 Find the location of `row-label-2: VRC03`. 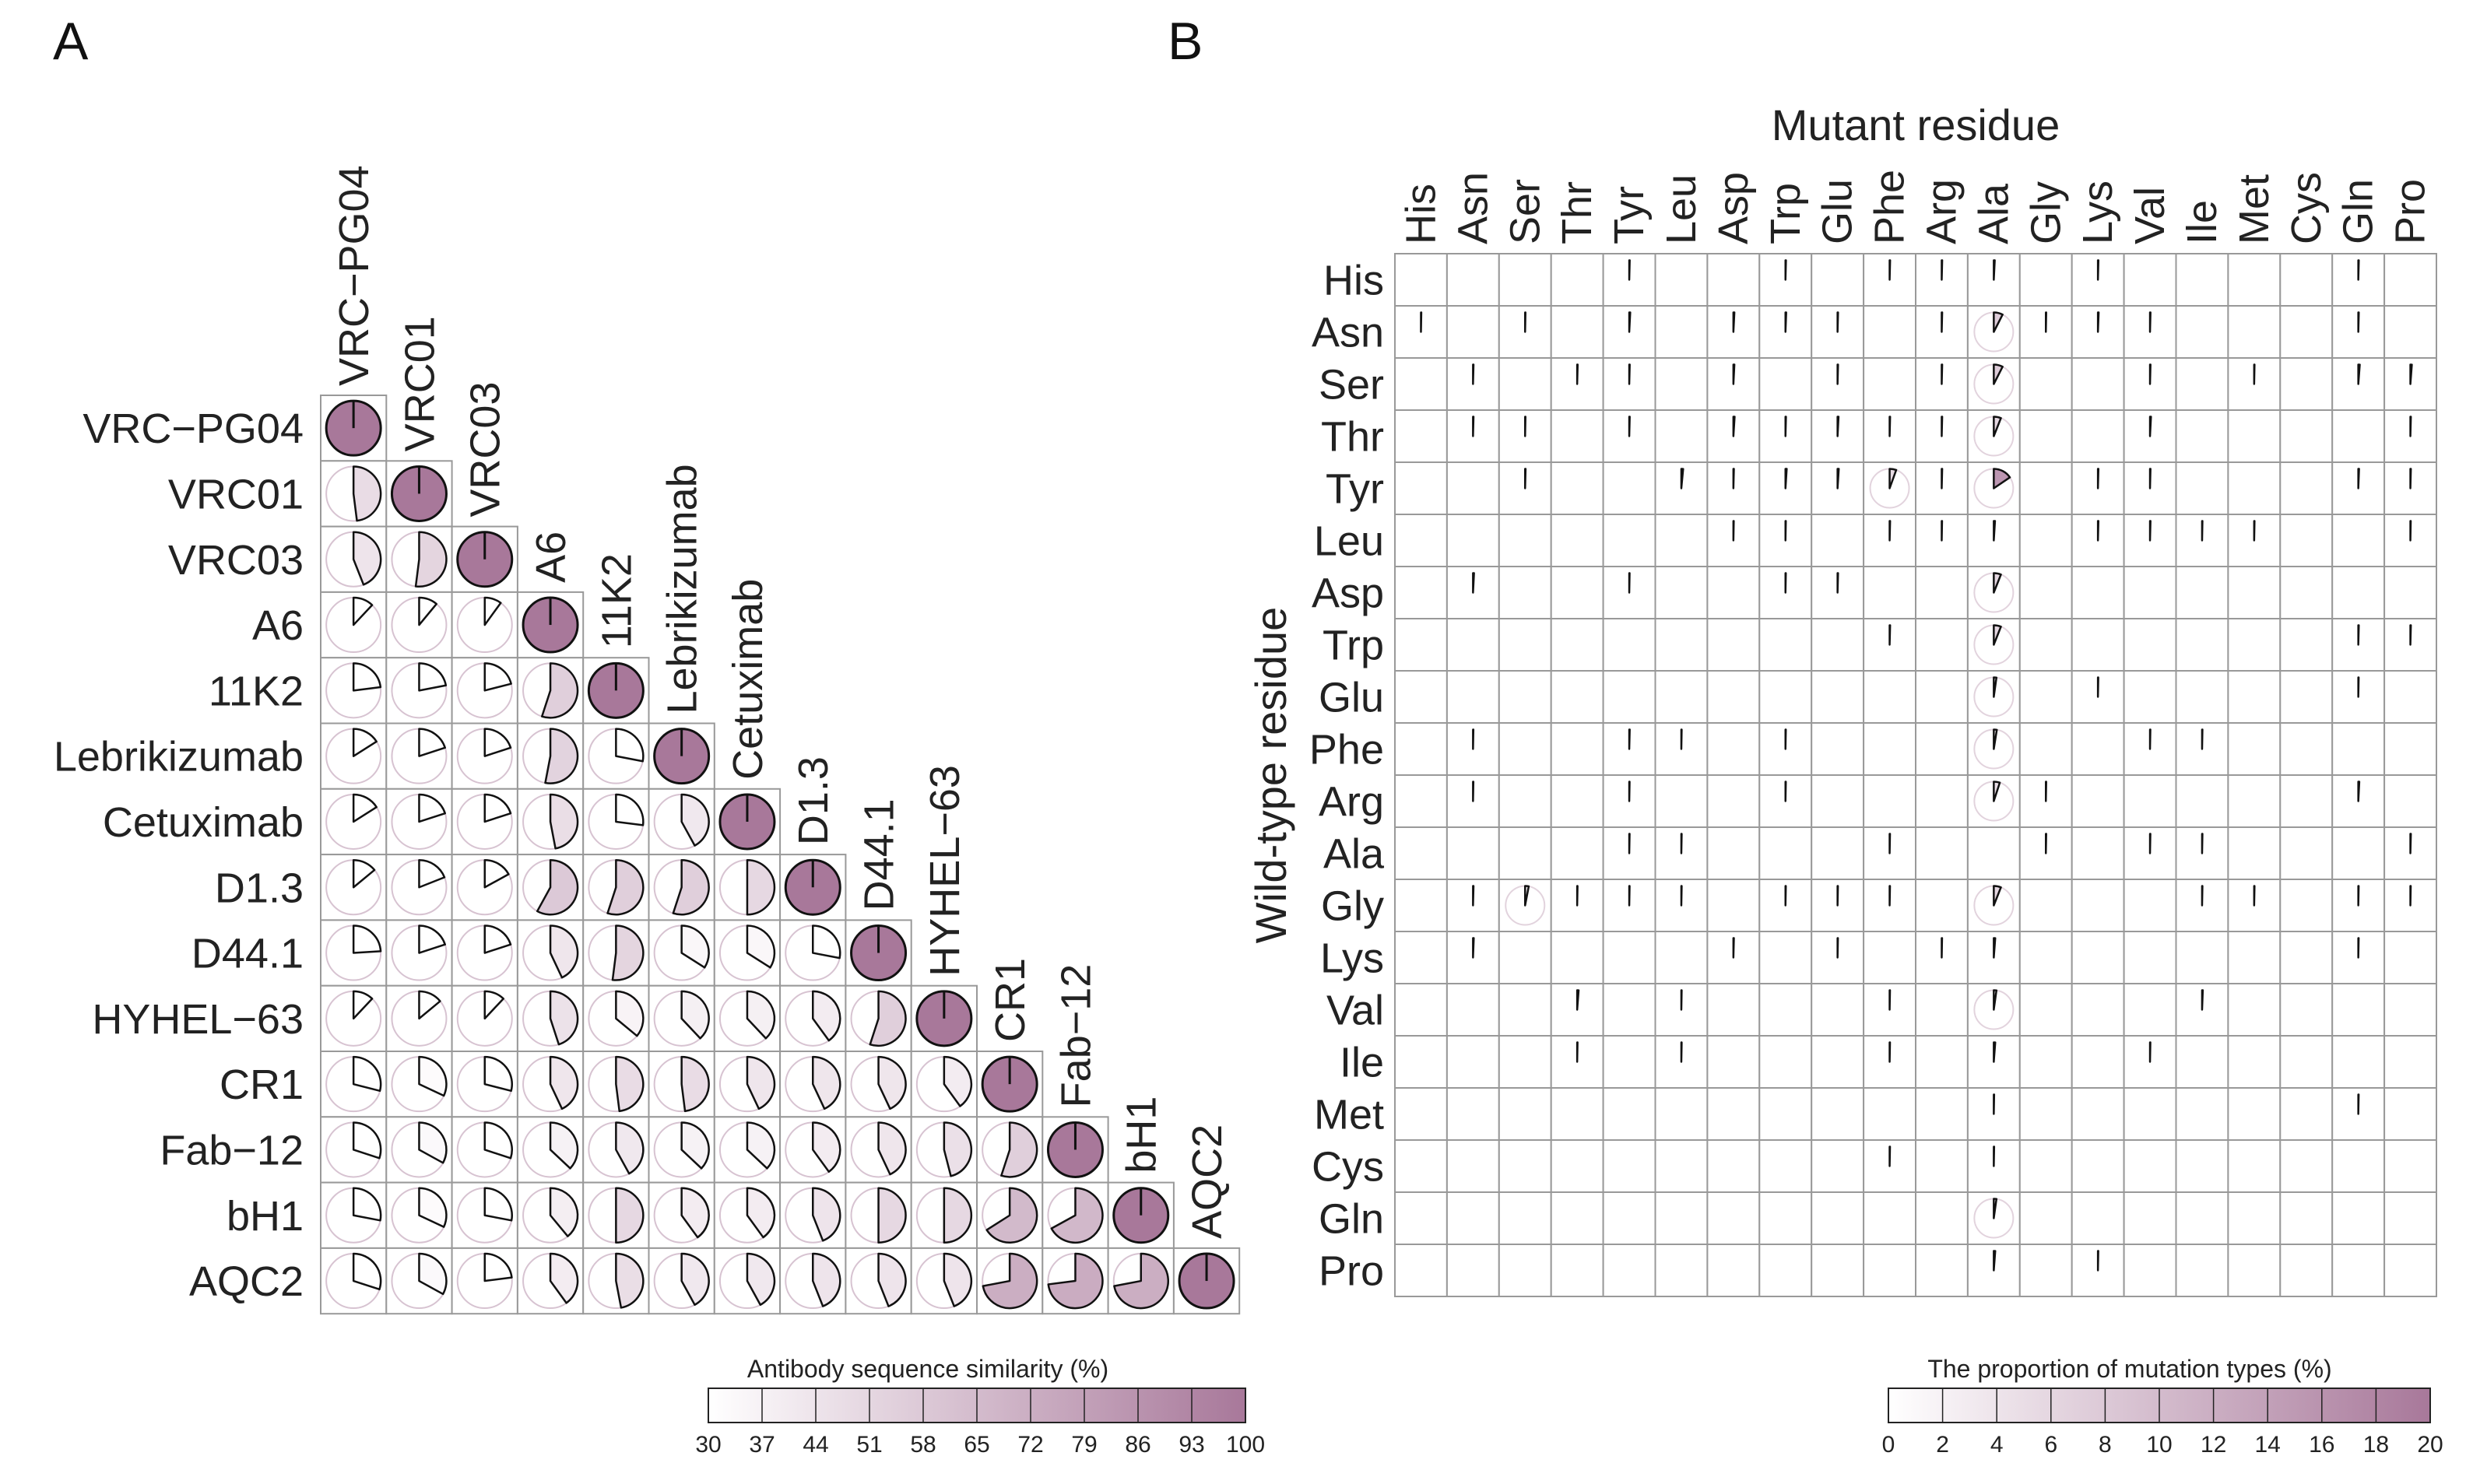

row-label-2: VRC03 is located at coordinates (236, 560).